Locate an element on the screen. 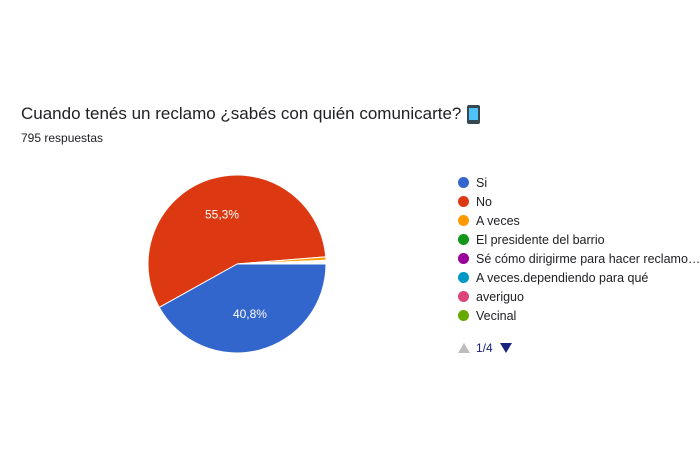 The height and width of the screenshot is (467, 700). response-count: 795 respuestas is located at coordinates (62, 138).